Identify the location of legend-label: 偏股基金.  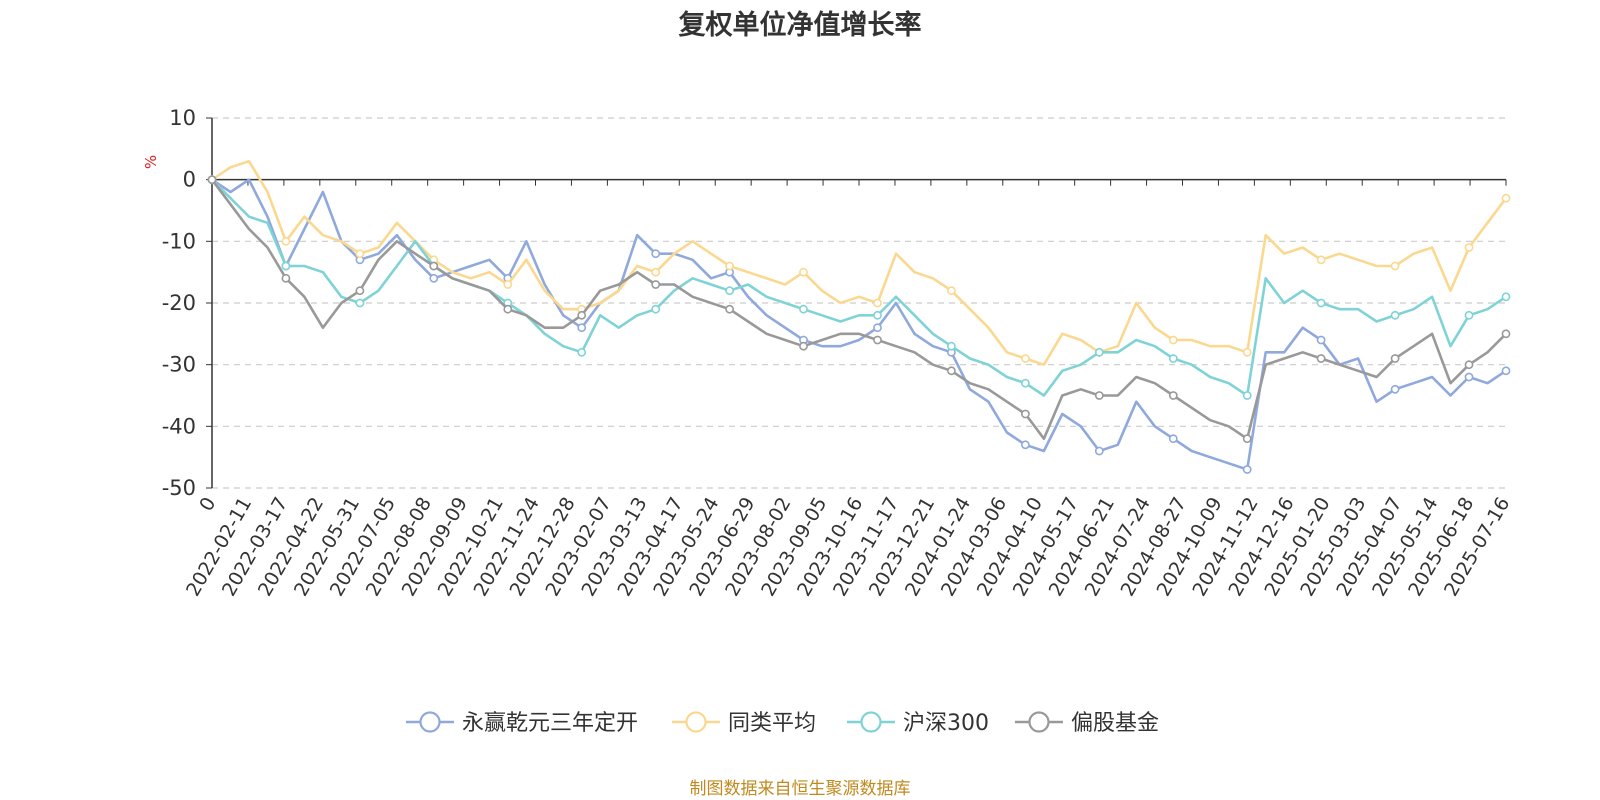
(1115, 723).